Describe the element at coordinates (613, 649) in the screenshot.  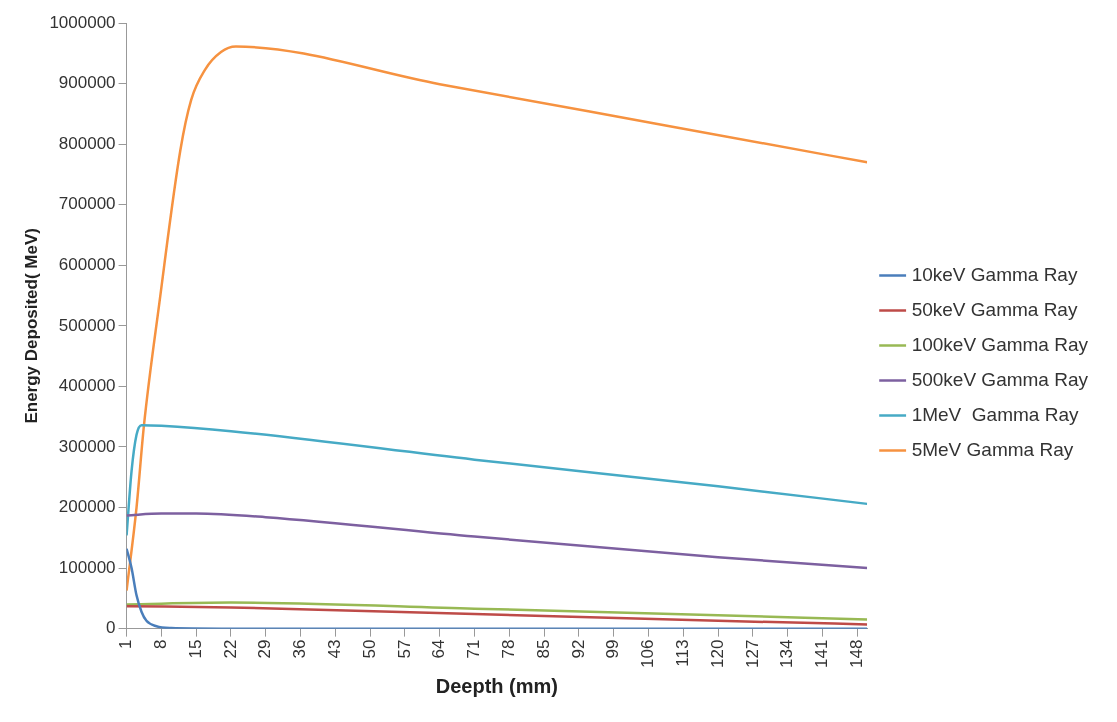
I see `x-tick-label: 99` at that location.